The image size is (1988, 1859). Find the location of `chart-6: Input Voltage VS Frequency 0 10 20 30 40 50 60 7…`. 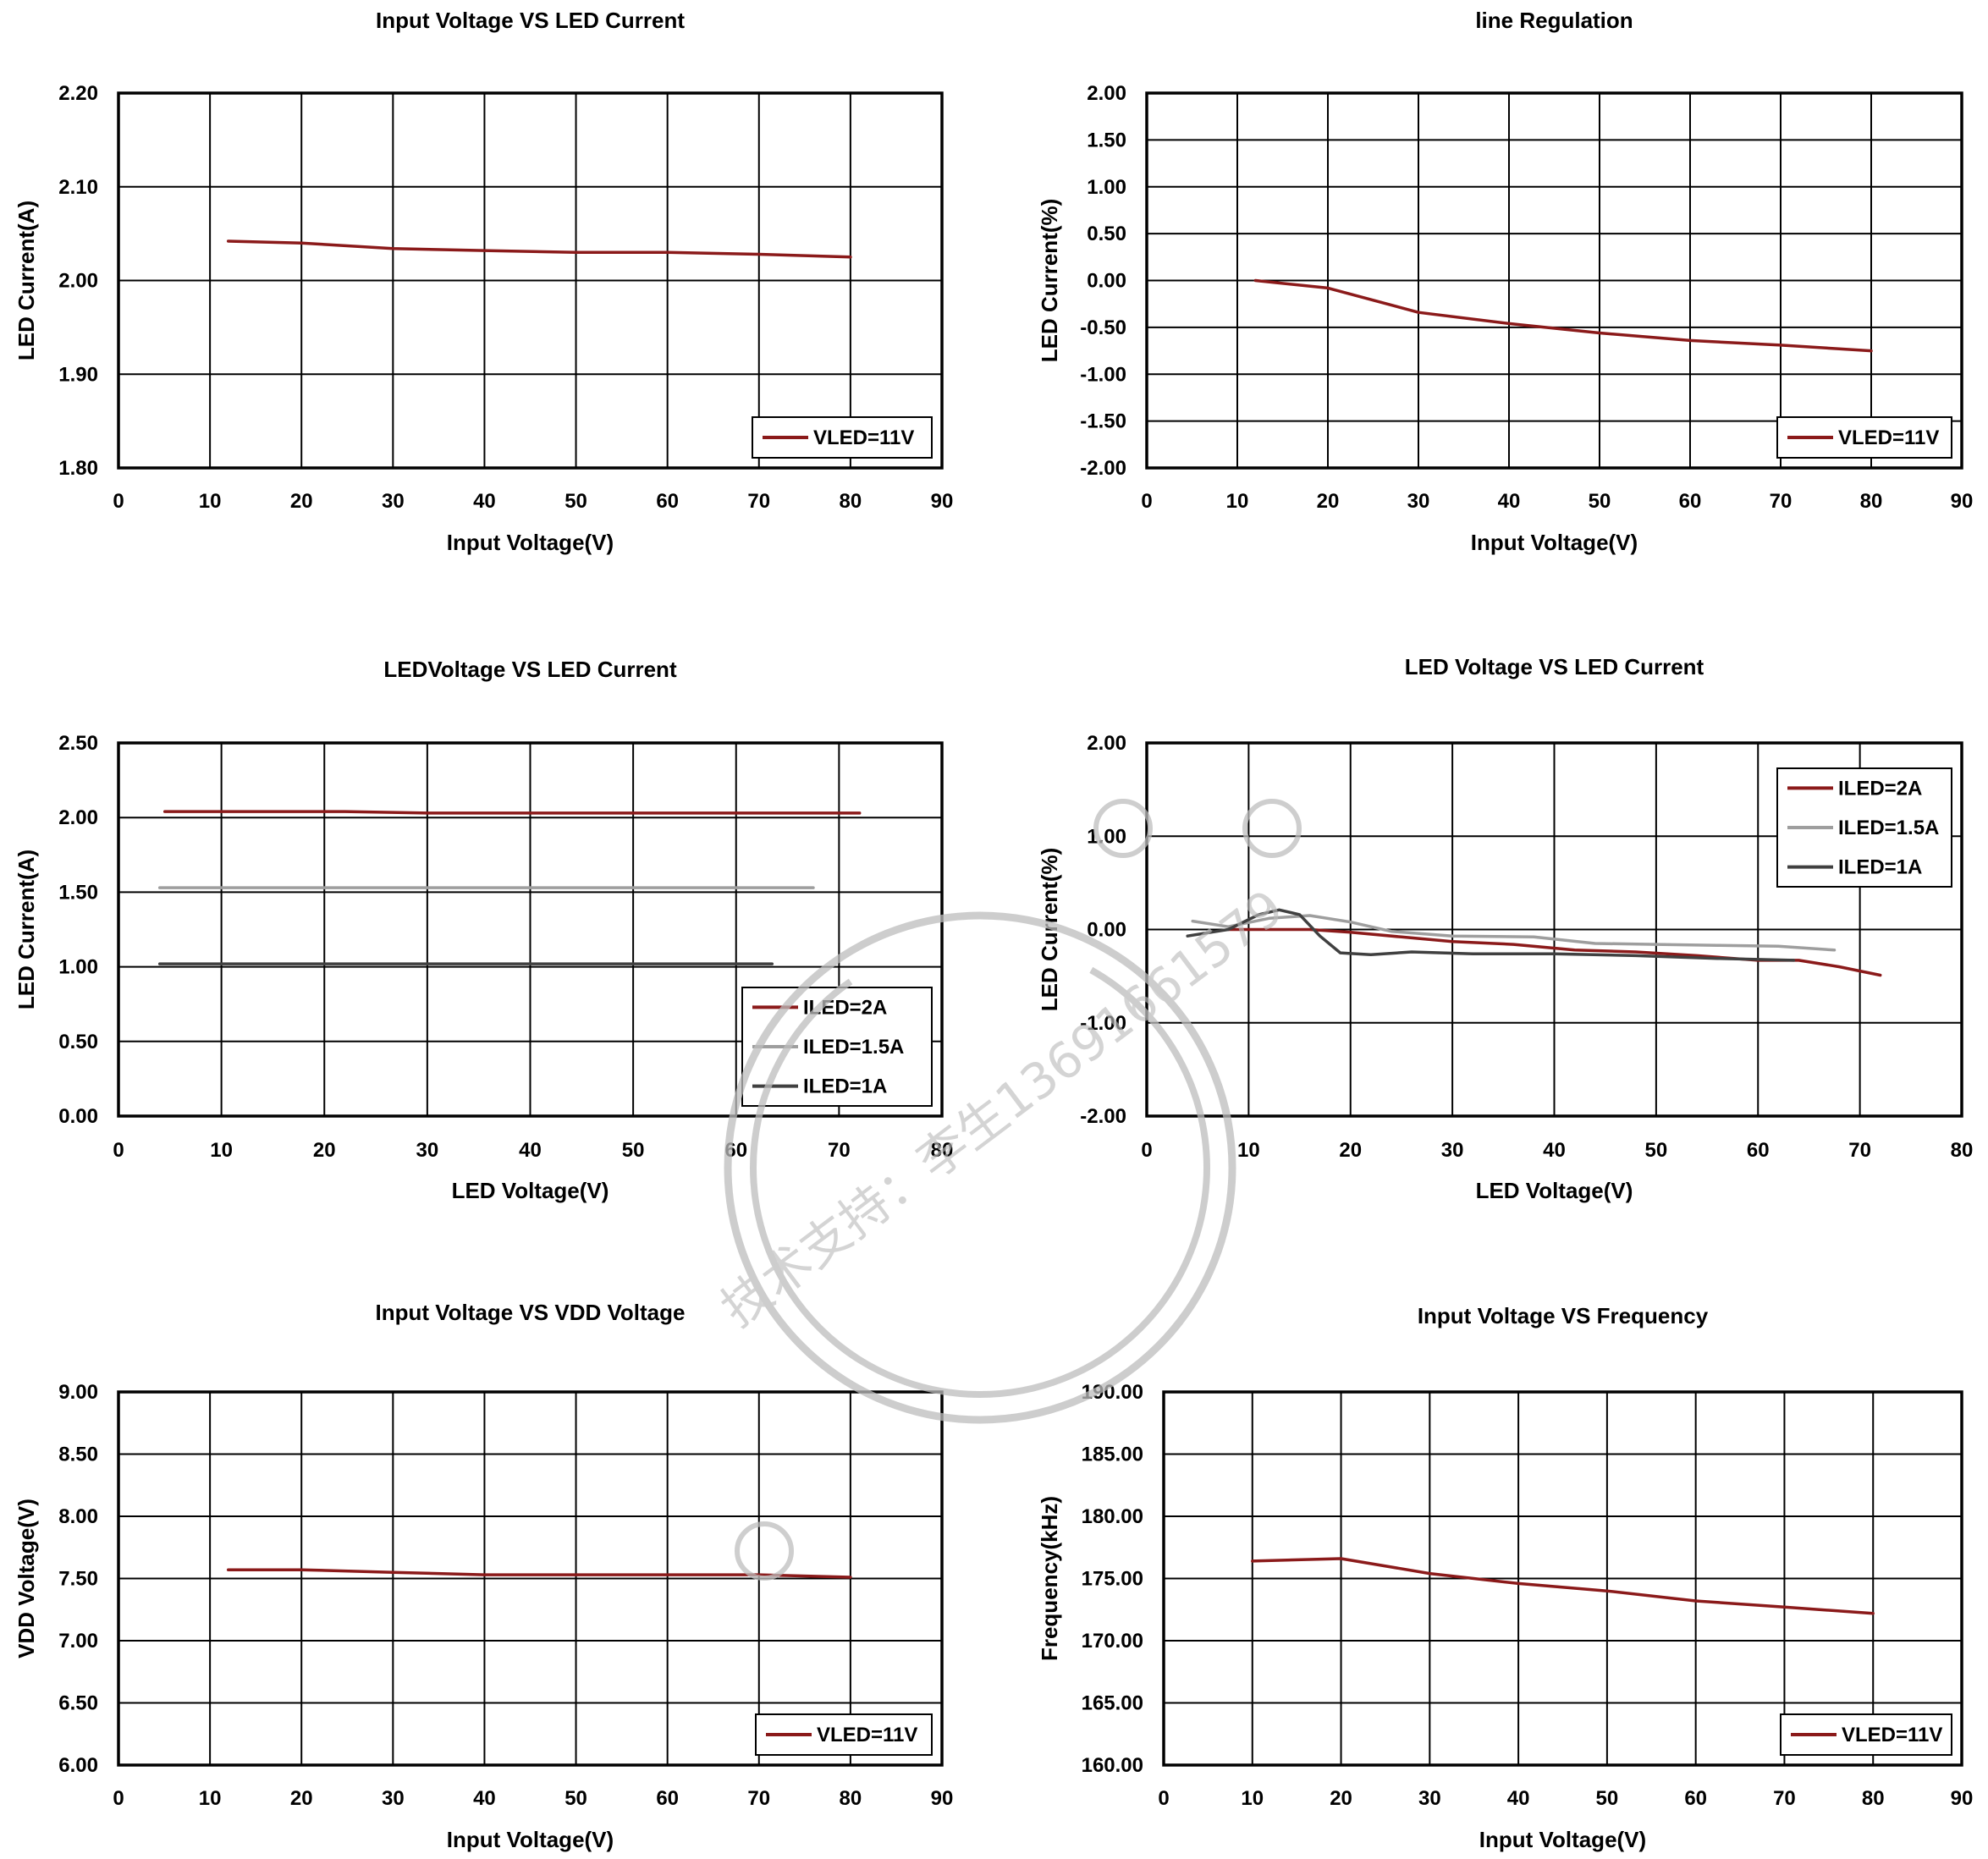

chart-6: Input Voltage VS Frequency 0 10 20 30 40 50 60 7… is located at coordinates (1505, 1578).